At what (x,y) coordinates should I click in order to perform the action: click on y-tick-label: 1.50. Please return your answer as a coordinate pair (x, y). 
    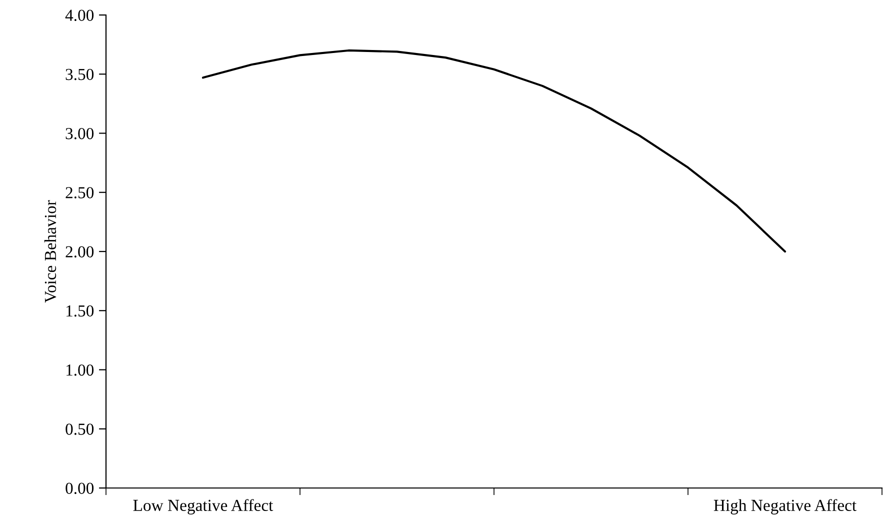
    Looking at the image, I should click on (80, 311).